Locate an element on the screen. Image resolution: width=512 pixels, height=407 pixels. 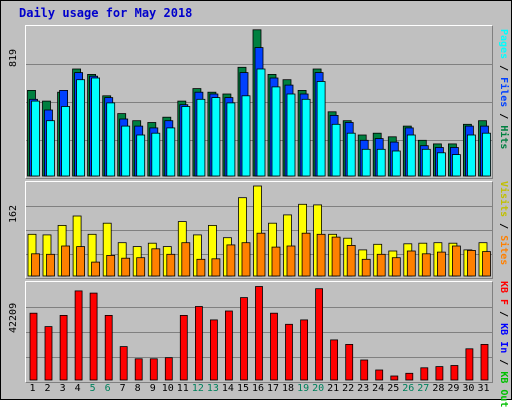
x-tick-label: 20 is located at coordinates (318, 388).